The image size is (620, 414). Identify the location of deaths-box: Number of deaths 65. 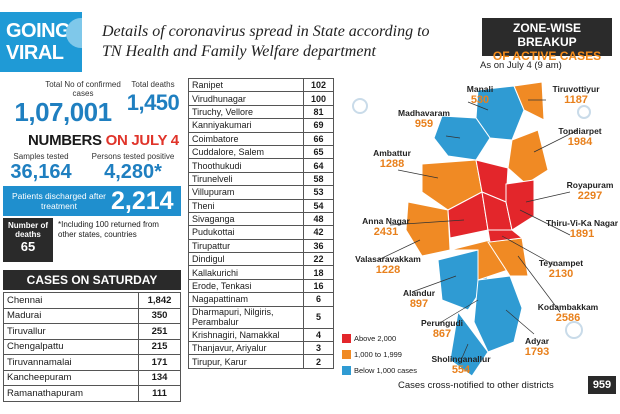
(28, 240).